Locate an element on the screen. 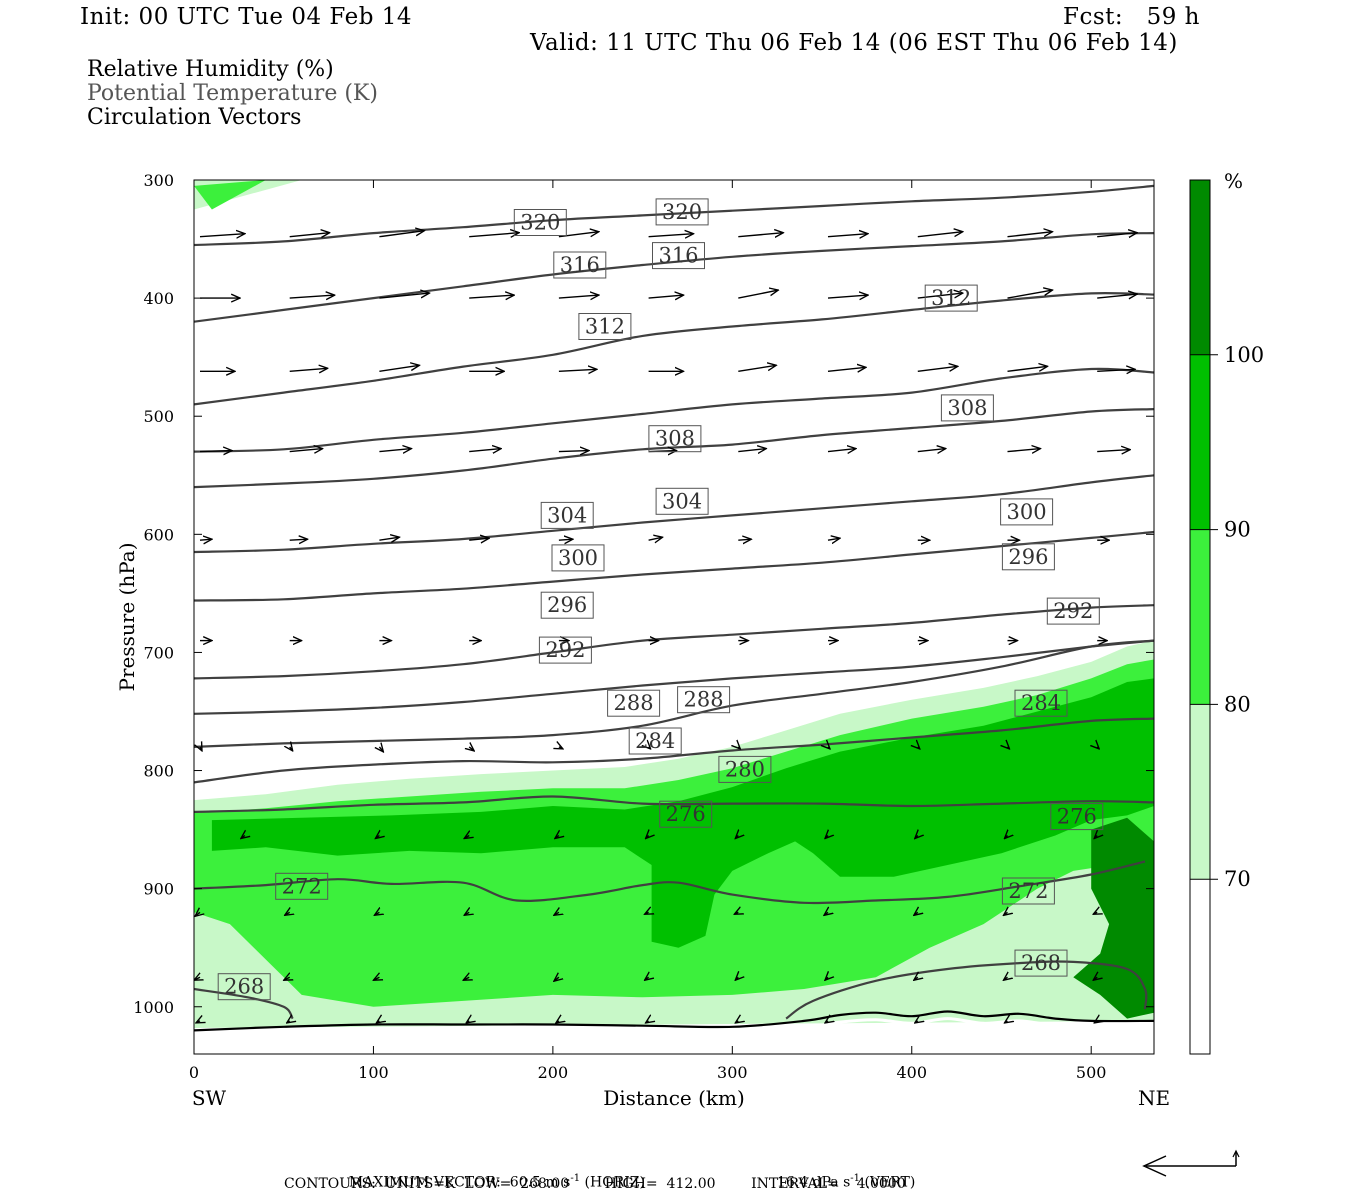 This screenshot has width=1350, height=1200. theta-label: 320 is located at coordinates (540, 222).